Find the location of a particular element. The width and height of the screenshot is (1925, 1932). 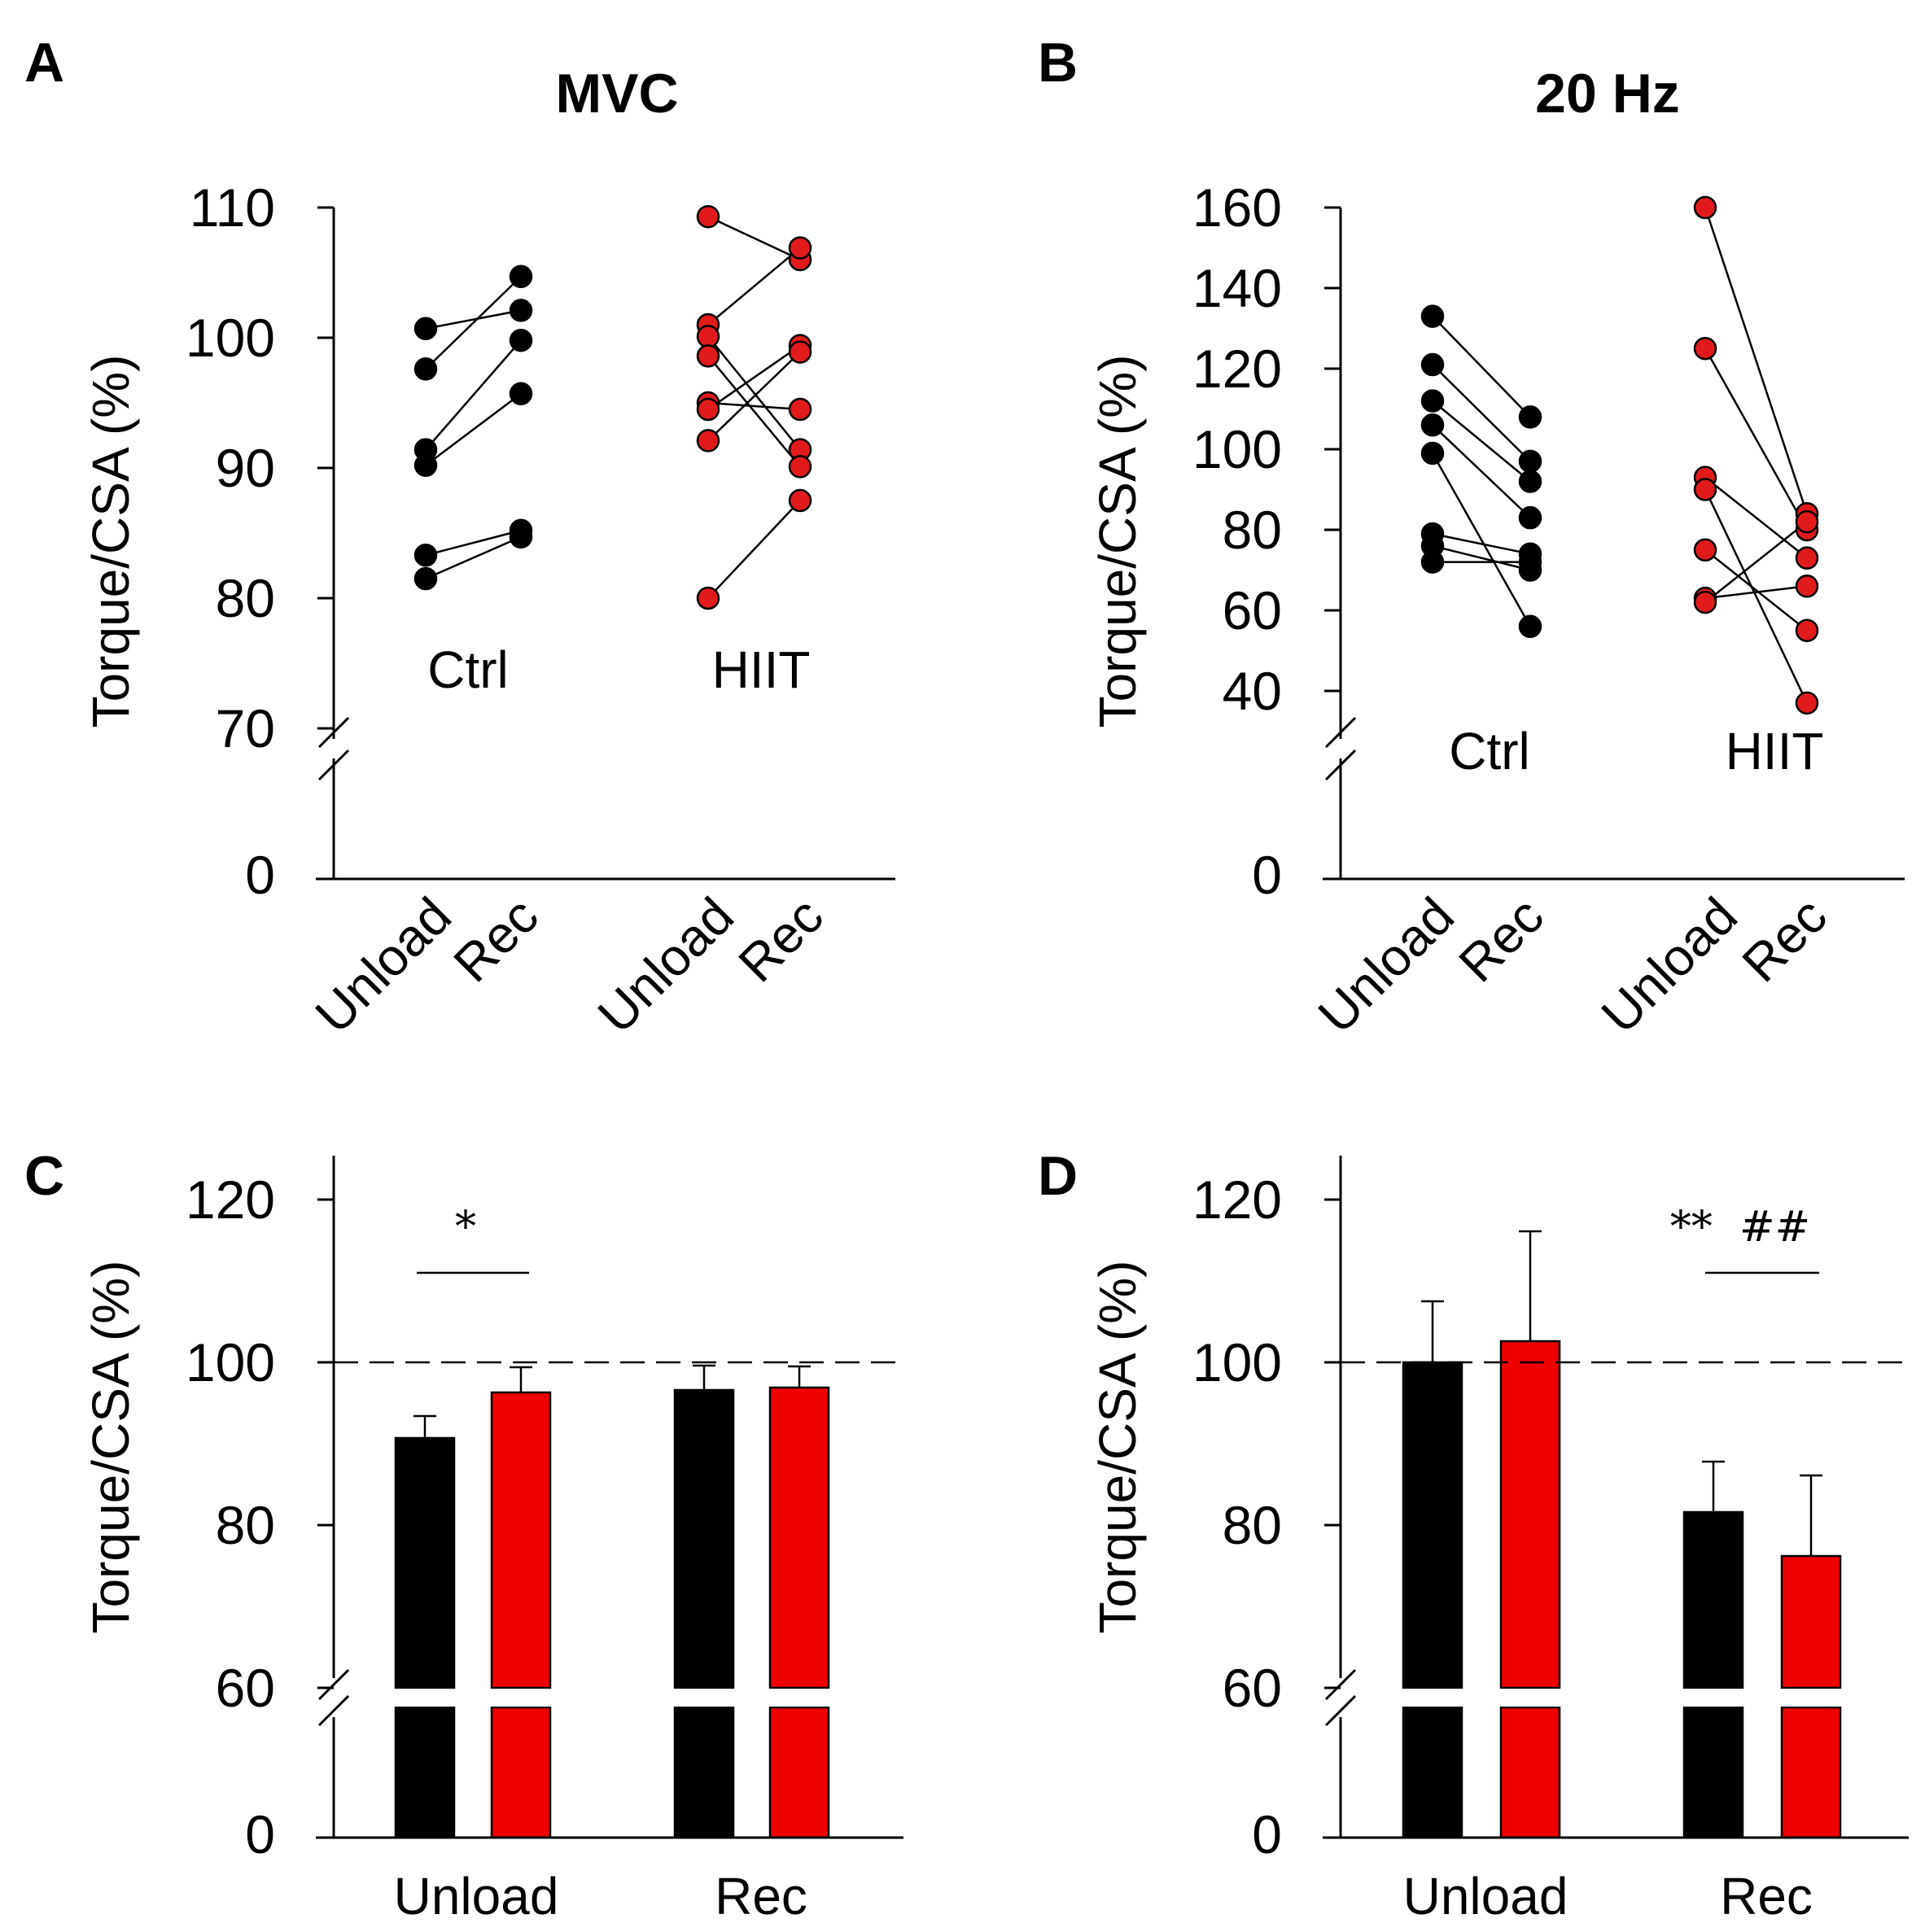

panel-c-axes is located at coordinates (610, 1497).